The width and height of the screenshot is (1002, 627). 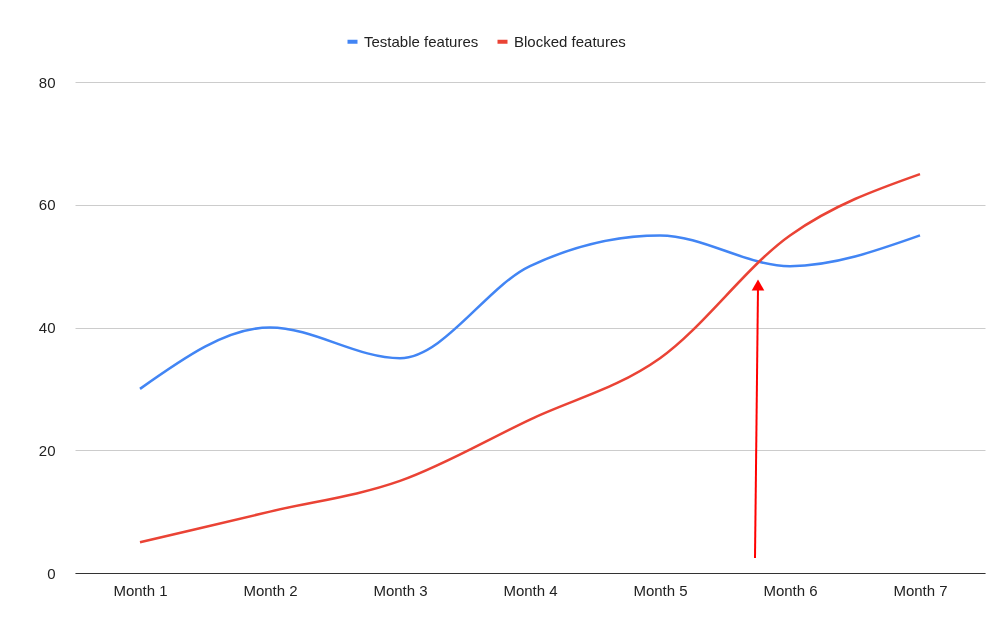 What do you see at coordinates (570, 41) in the screenshot?
I see `legend-label: Blocked features` at bounding box center [570, 41].